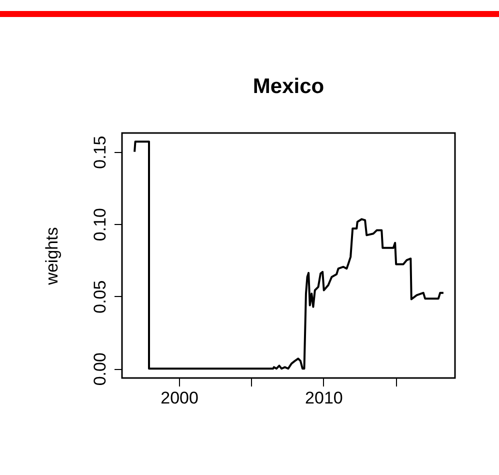 The image size is (499, 475). What do you see at coordinates (288, 86) in the screenshot?
I see `chart-title: Mexico` at bounding box center [288, 86].